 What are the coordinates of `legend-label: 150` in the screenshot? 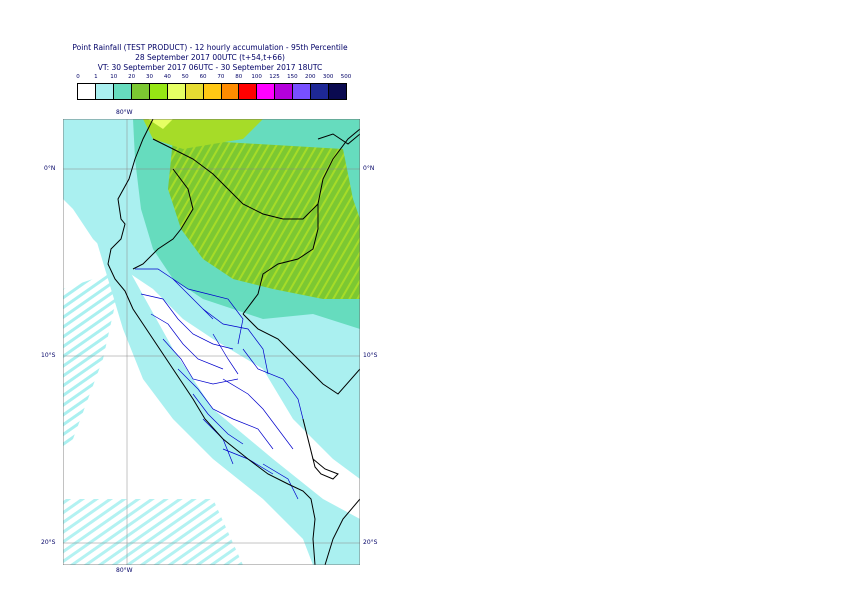 It's located at (292, 77).